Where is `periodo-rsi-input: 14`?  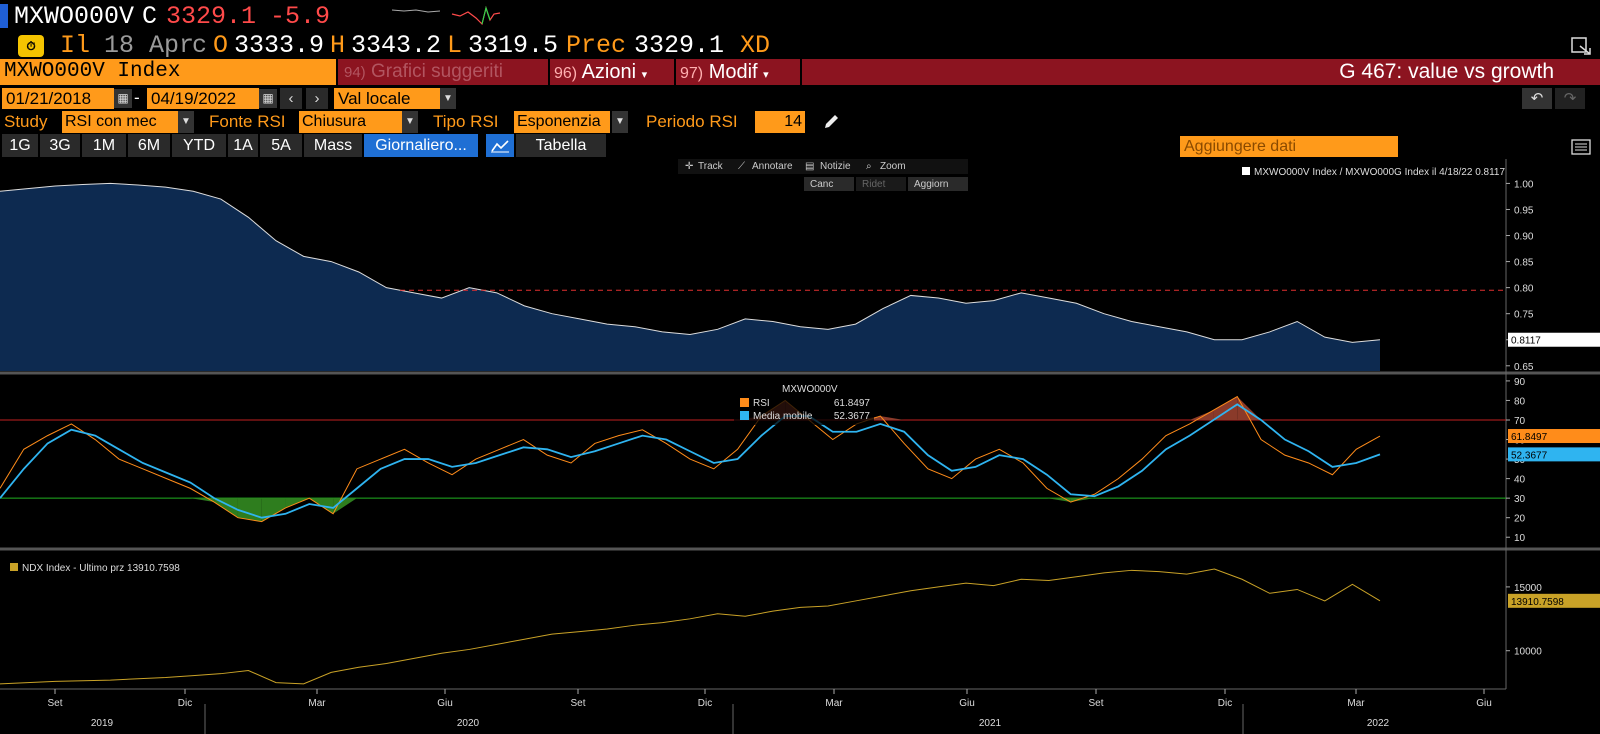 periodo-rsi-input: 14 is located at coordinates (780, 122).